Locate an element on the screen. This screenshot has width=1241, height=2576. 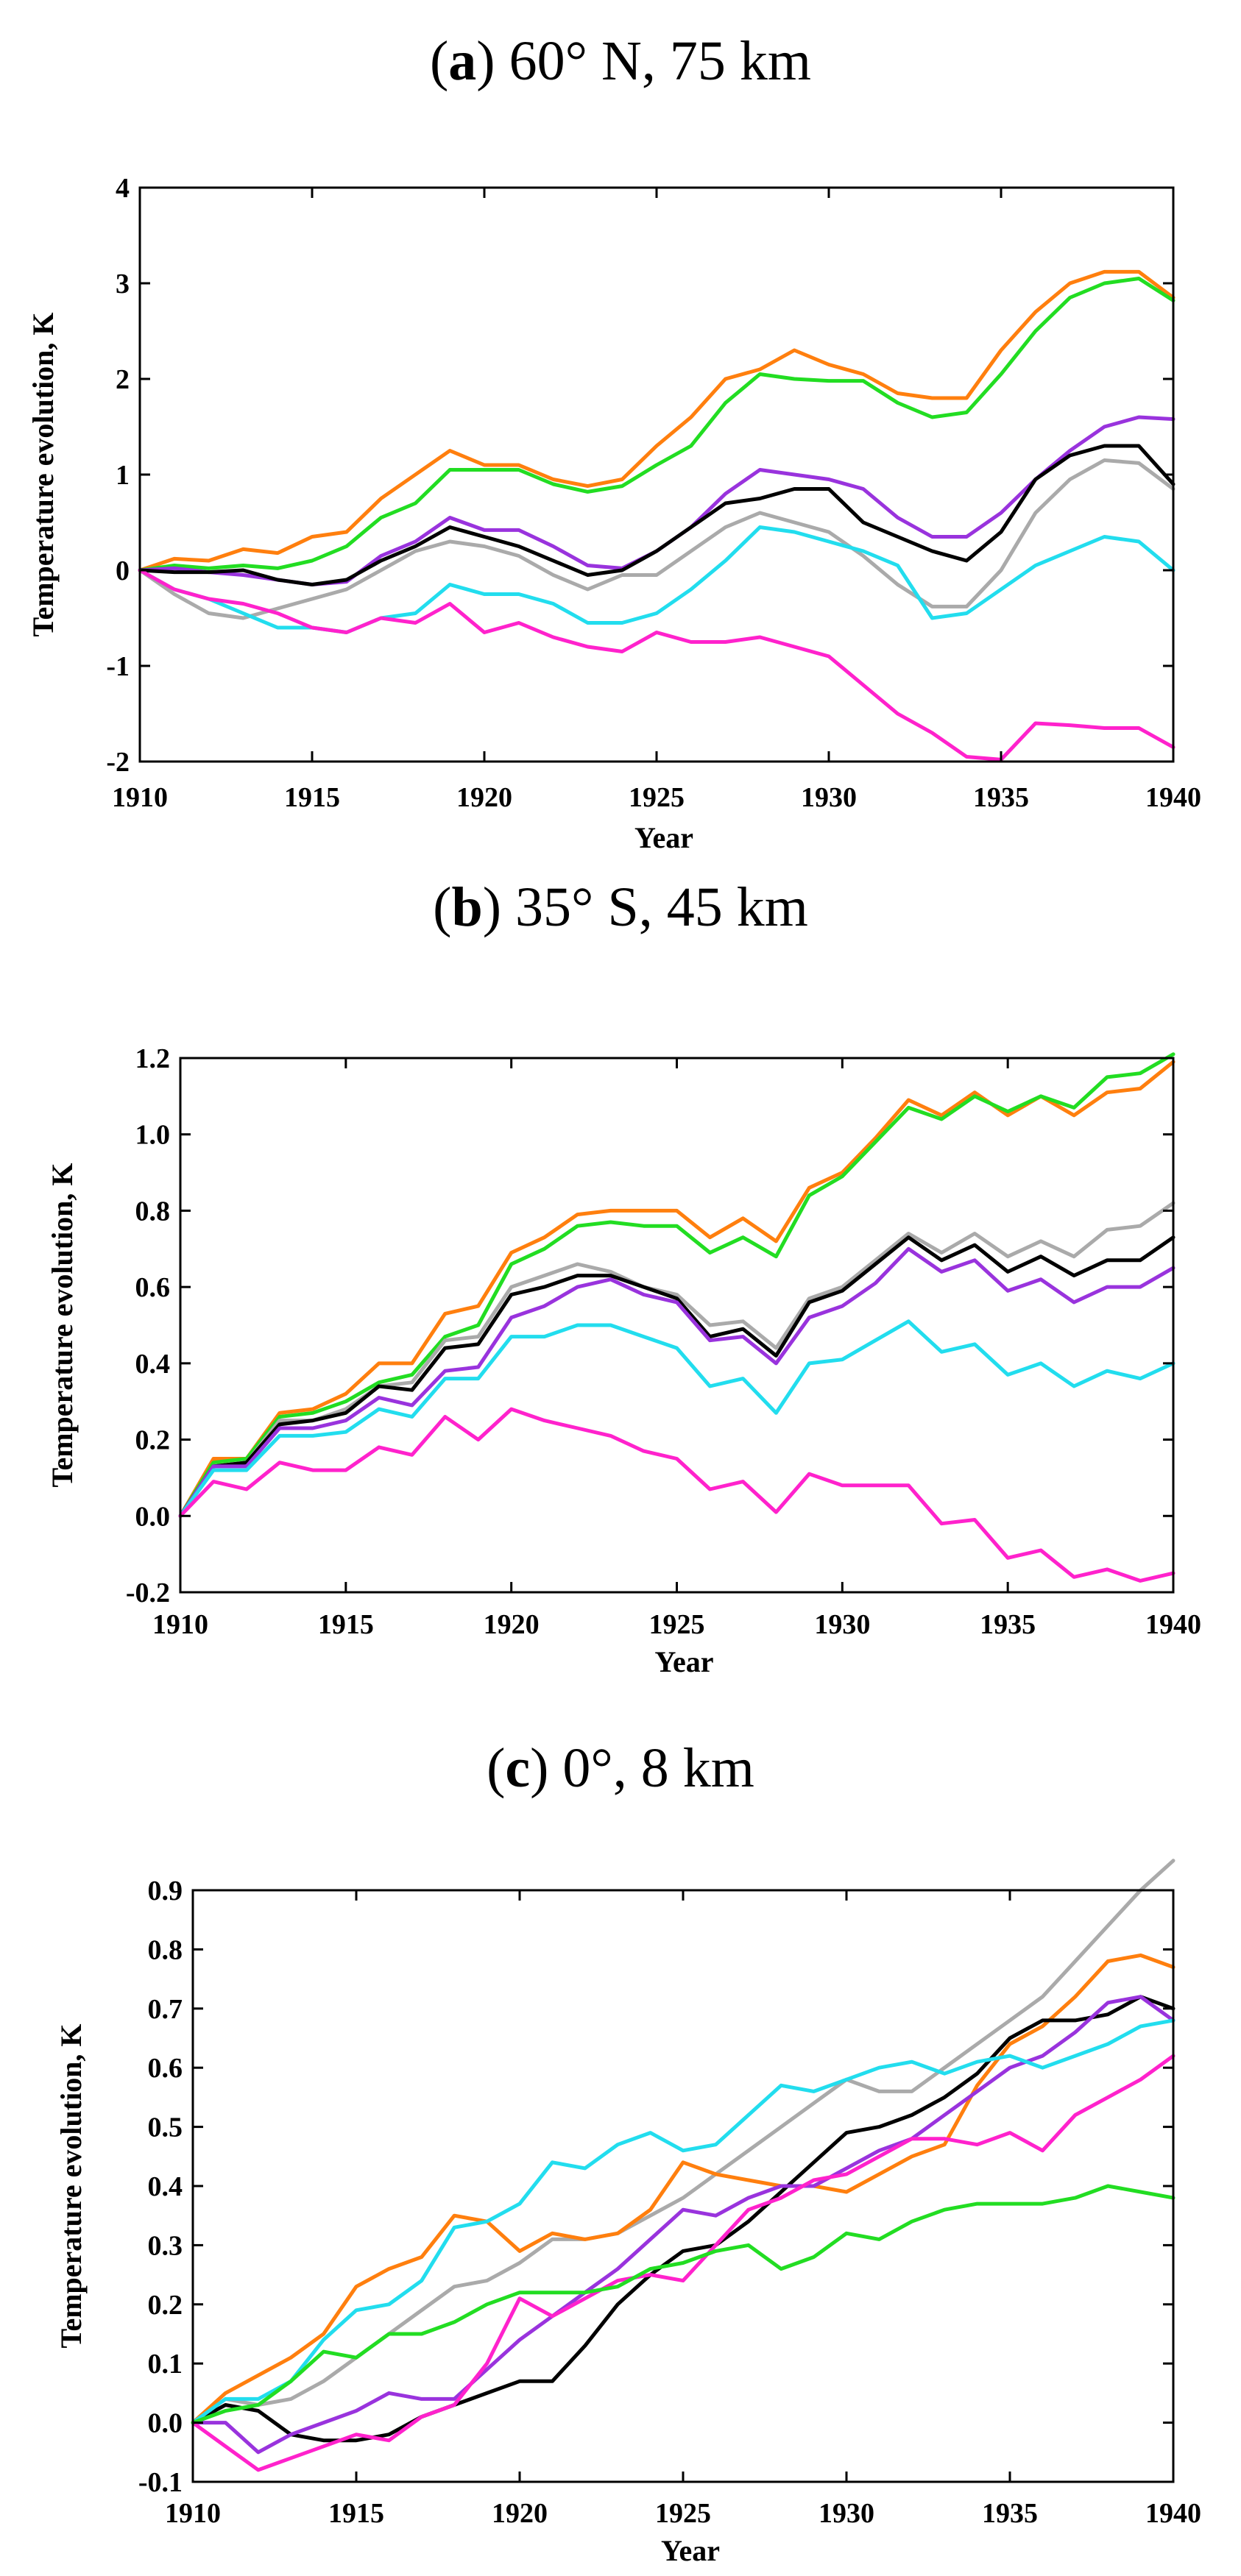
y-tick-label: 0.1 is located at coordinates (166, 2364).